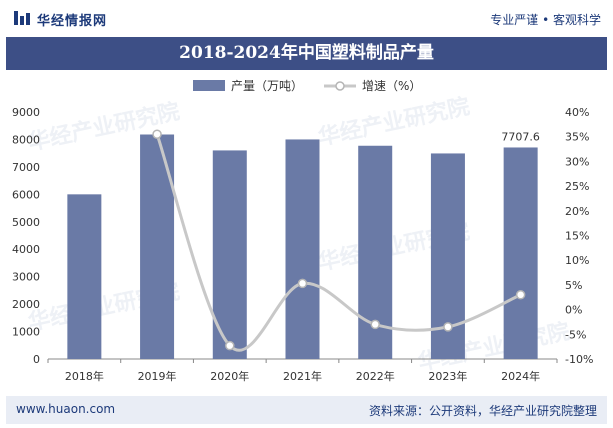 Image resolution: width=613 pixels, height=428 pixels. Describe the element at coordinates (577, 211) in the screenshot. I see `y-right-tick-label: 20%` at that location.